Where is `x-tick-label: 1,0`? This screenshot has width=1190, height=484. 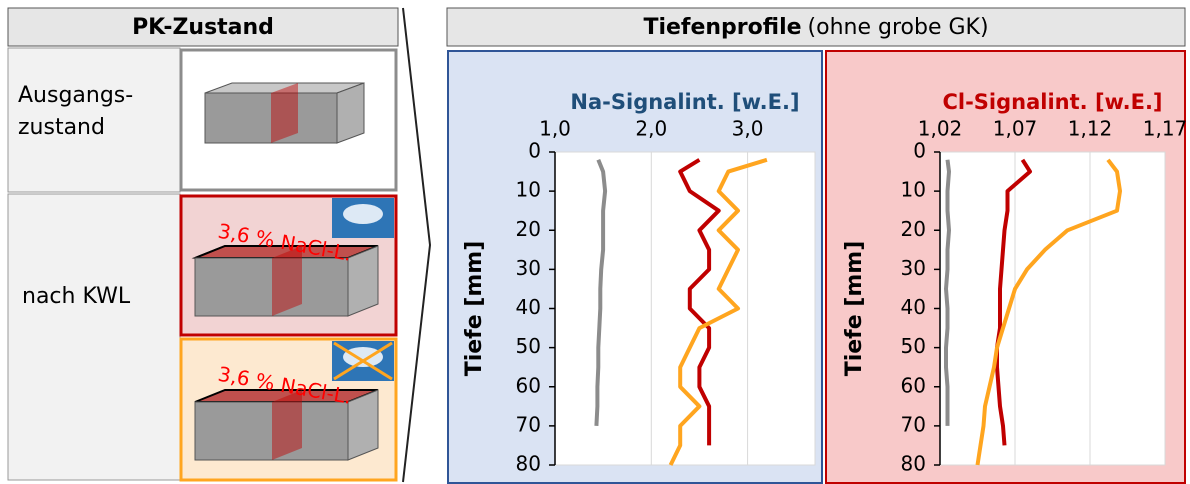
x-tick-label: 1,0 is located at coordinates (555, 129).